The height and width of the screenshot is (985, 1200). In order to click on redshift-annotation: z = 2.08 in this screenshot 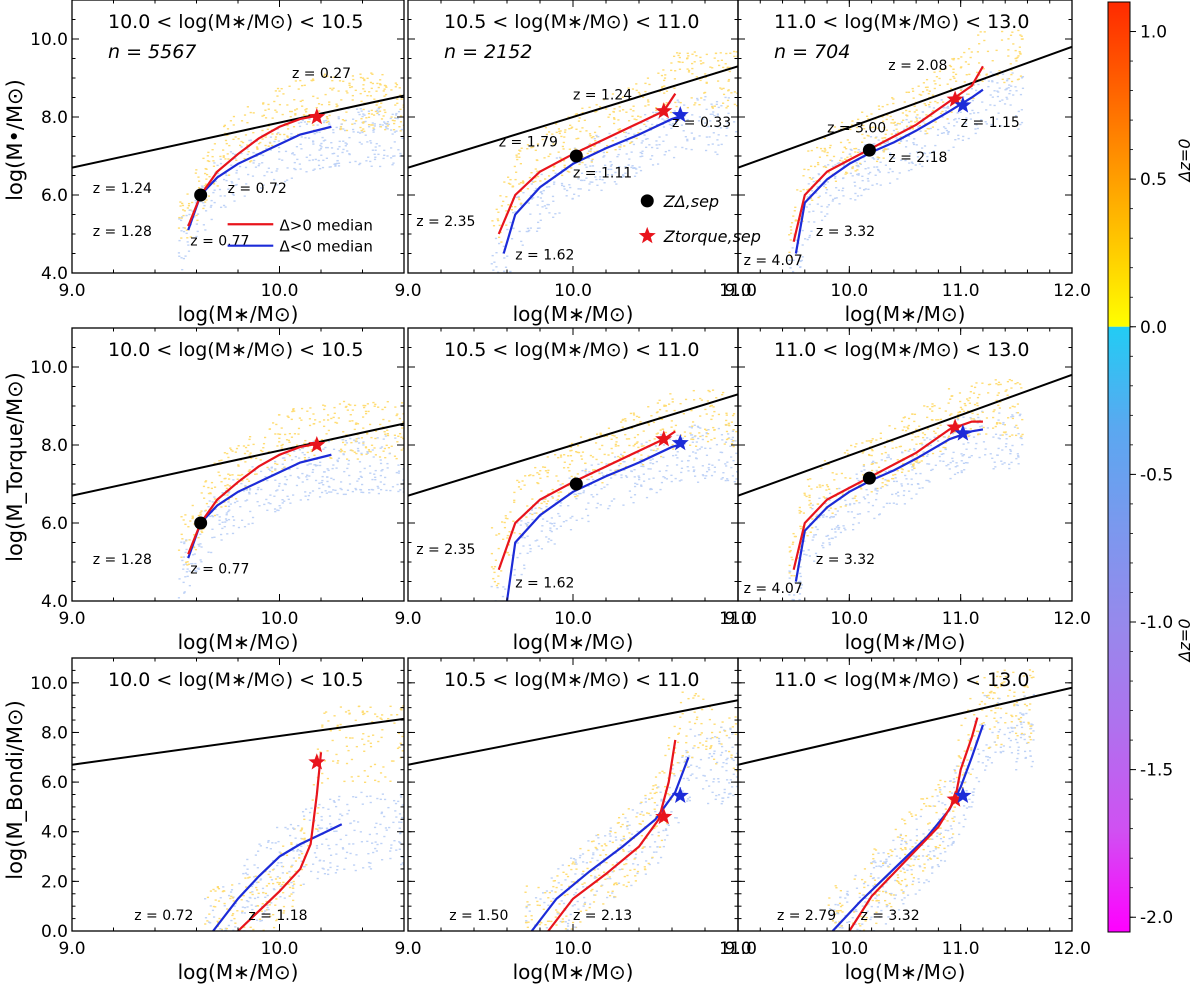, I will do `click(917, 66)`.